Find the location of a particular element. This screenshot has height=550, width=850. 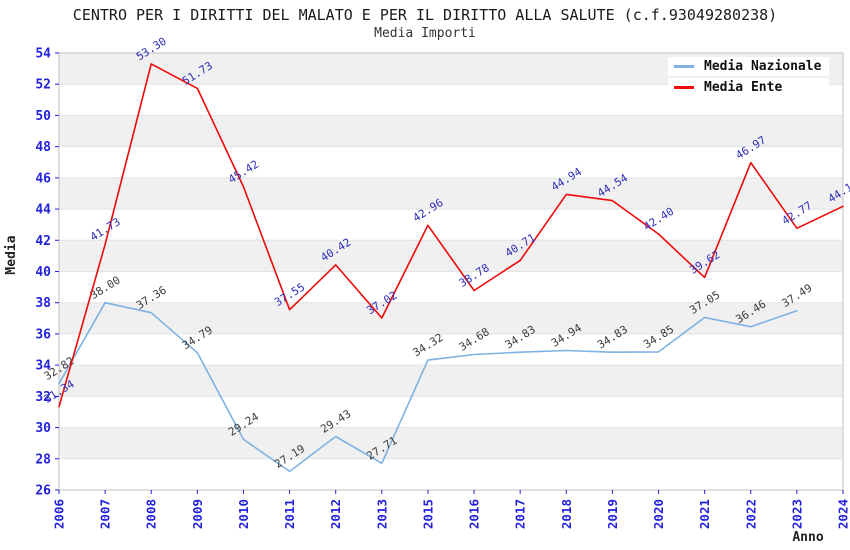

y-tick-label: 36 is located at coordinates (43, 334).